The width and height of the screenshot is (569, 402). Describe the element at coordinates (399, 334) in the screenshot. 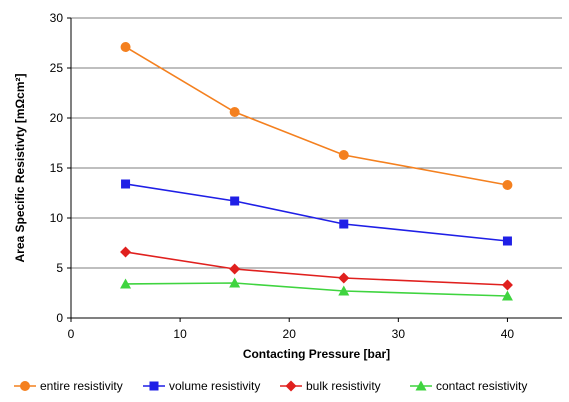

I see `x-tick-label: 30` at that location.